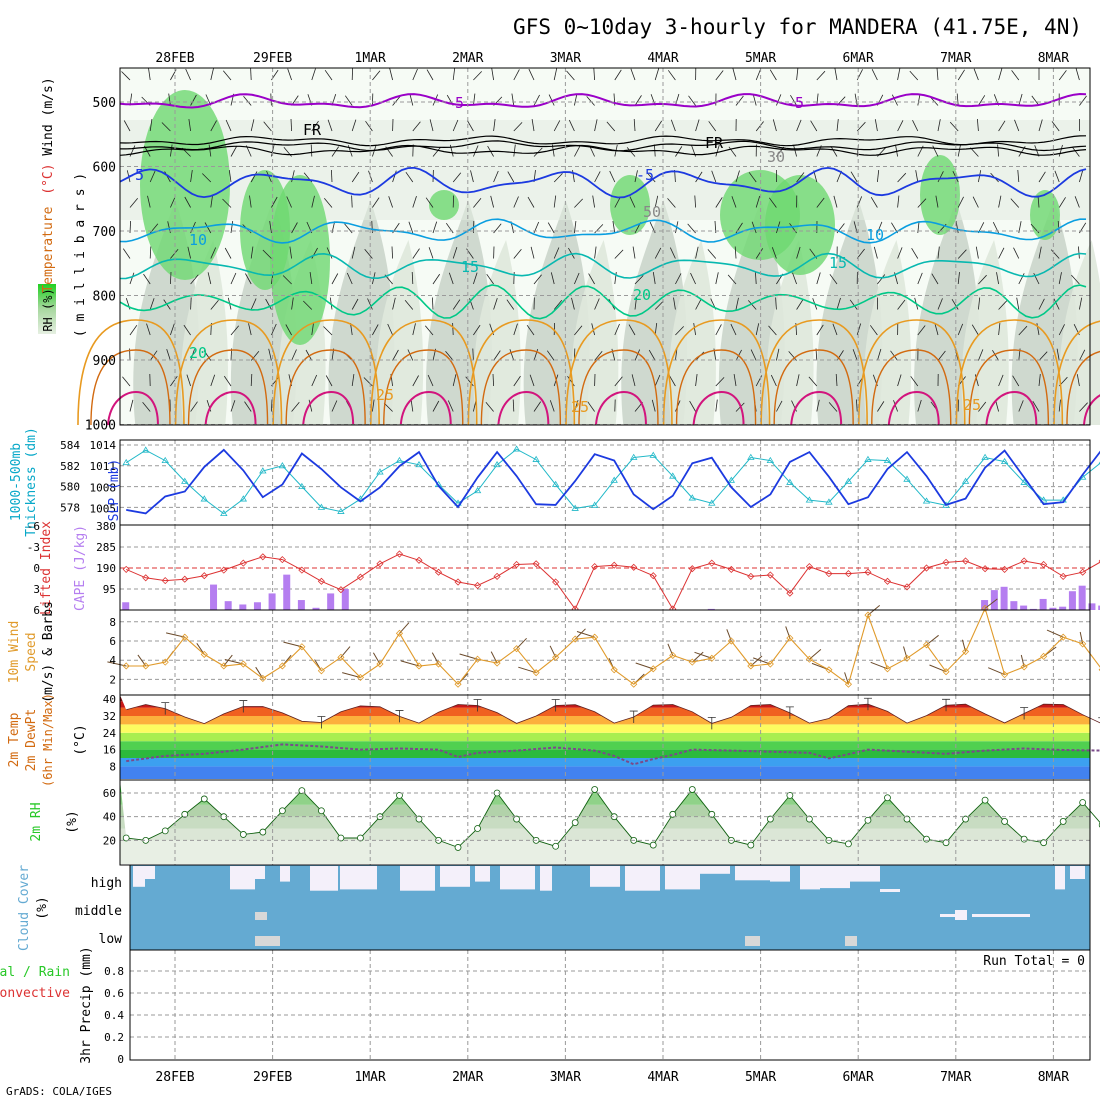 The width and height of the screenshot is (1100, 1100). I want to click on slp-line, so click(613, 481).